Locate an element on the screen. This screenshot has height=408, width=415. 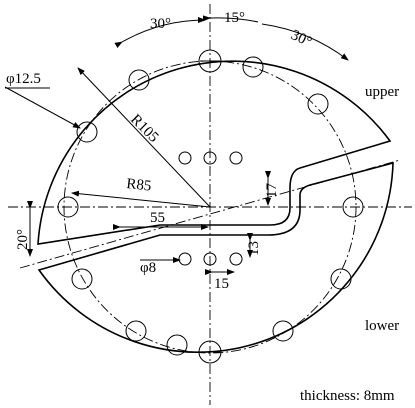
radius-label: R105 is located at coordinates (144, 129).